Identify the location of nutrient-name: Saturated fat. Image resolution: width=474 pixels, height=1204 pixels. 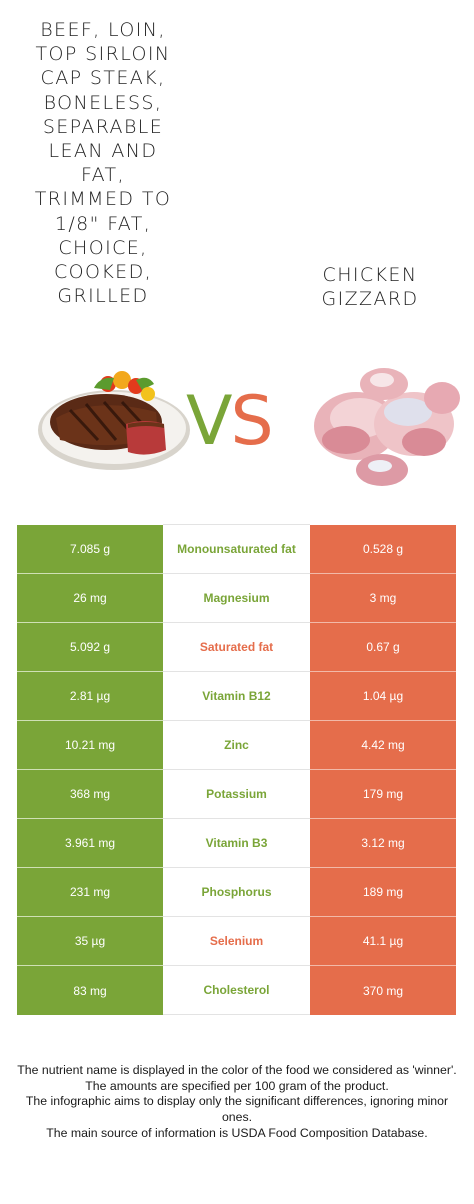
(236, 647).